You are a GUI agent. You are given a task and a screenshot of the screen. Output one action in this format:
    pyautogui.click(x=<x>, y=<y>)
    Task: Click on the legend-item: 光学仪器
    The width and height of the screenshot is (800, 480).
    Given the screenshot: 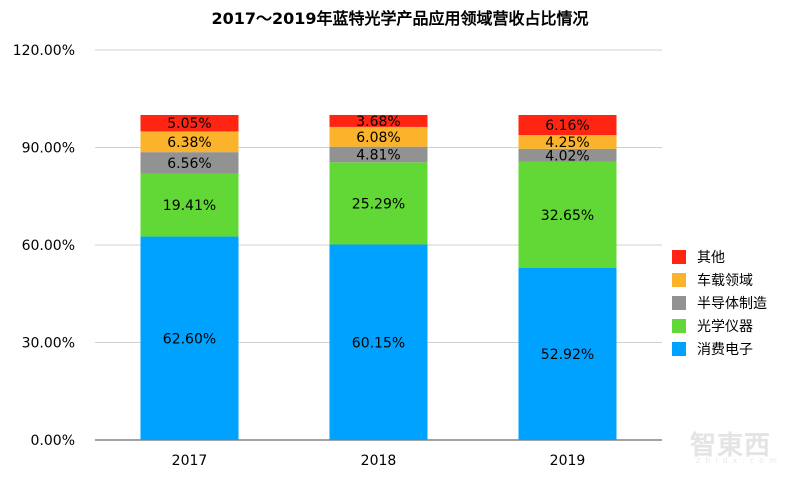 What is the action you would take?
    pyautogui.click(x=712, y=327)
    